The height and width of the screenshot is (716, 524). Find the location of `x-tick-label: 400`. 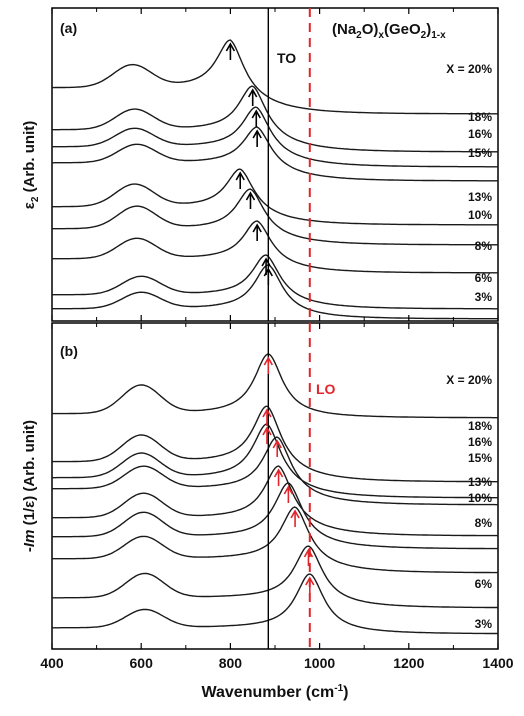

x-tick-label: 400 is located at coordinates (52, 663).